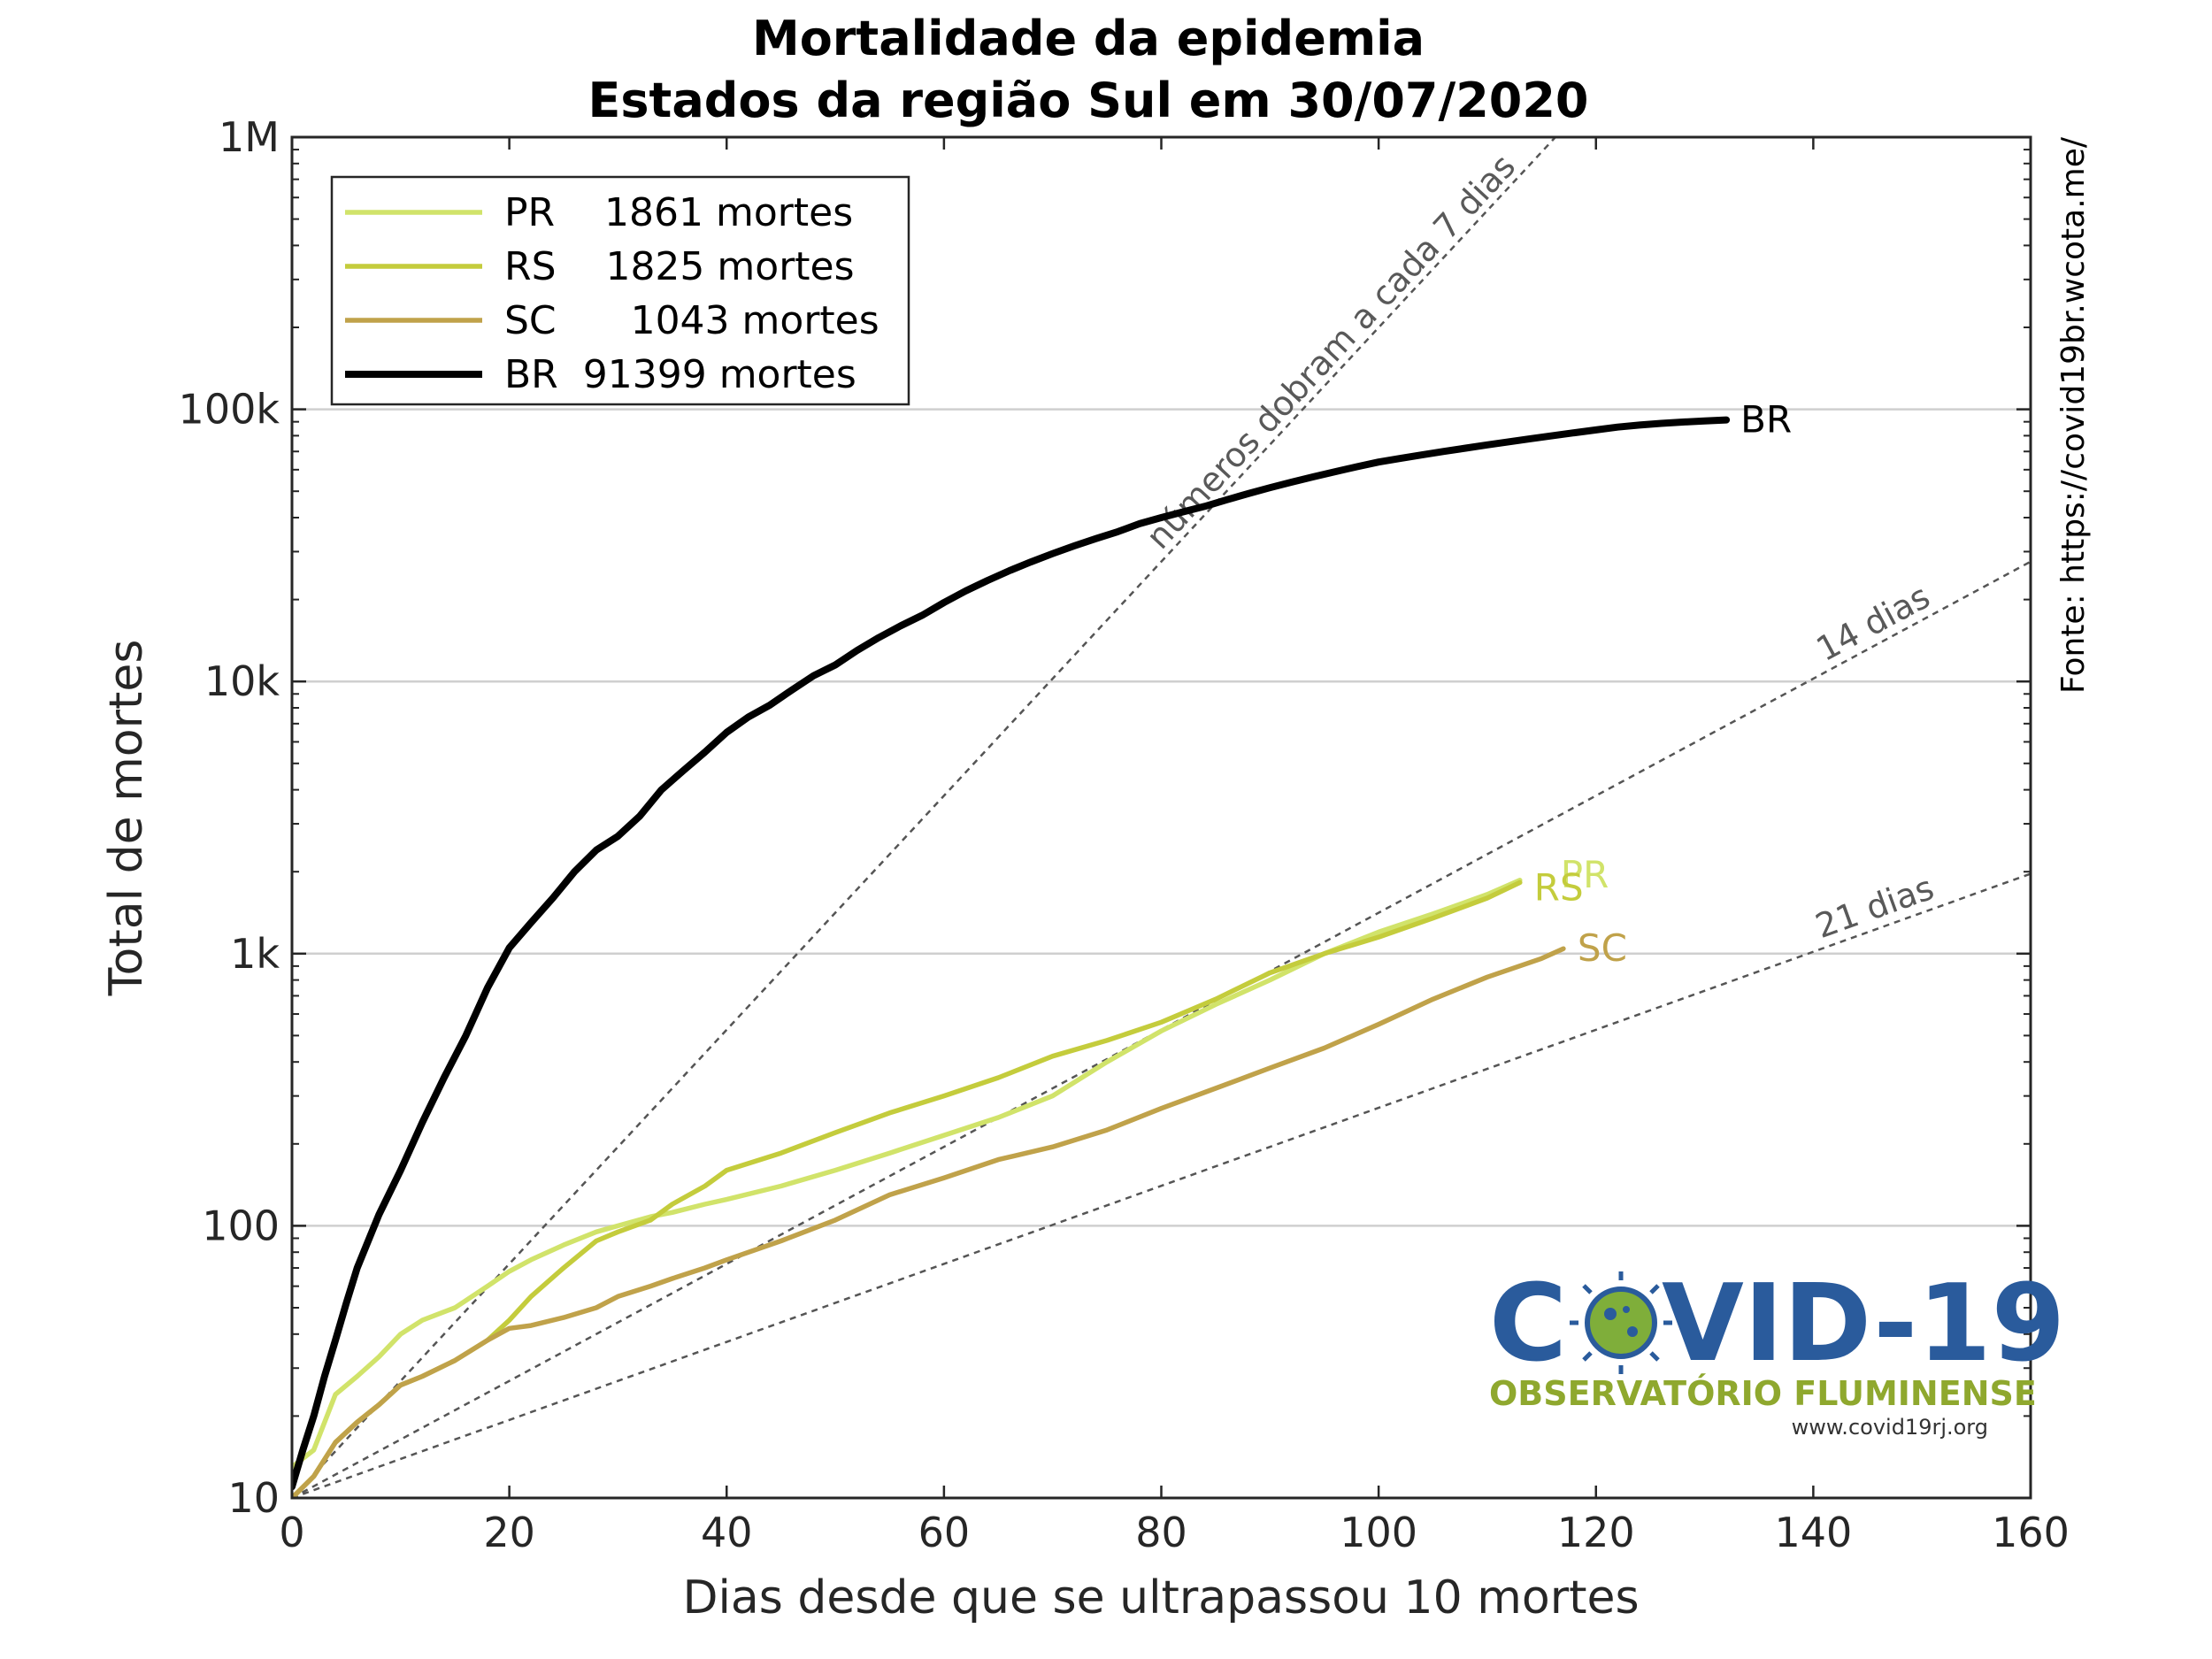 This screenshot has width=2212, height=1659. I want to click on logo-title-part-co: C, so click(1528, 1325).